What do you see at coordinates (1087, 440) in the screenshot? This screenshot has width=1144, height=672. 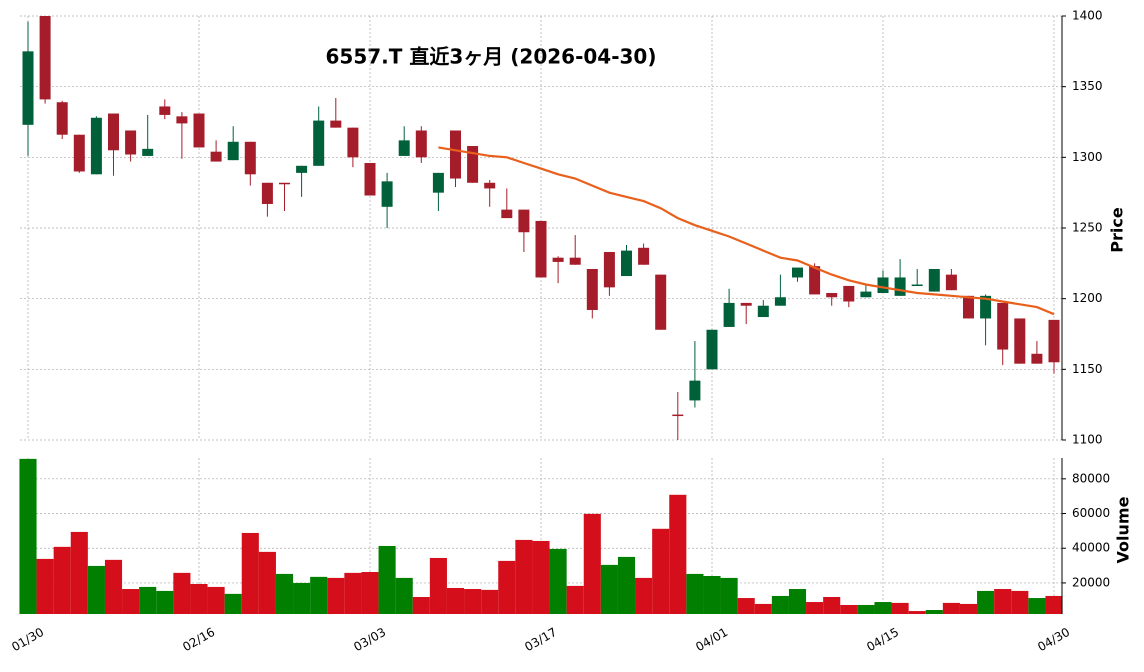 I see `y-tick-label: 1100` at bounding box center [1087, 440].